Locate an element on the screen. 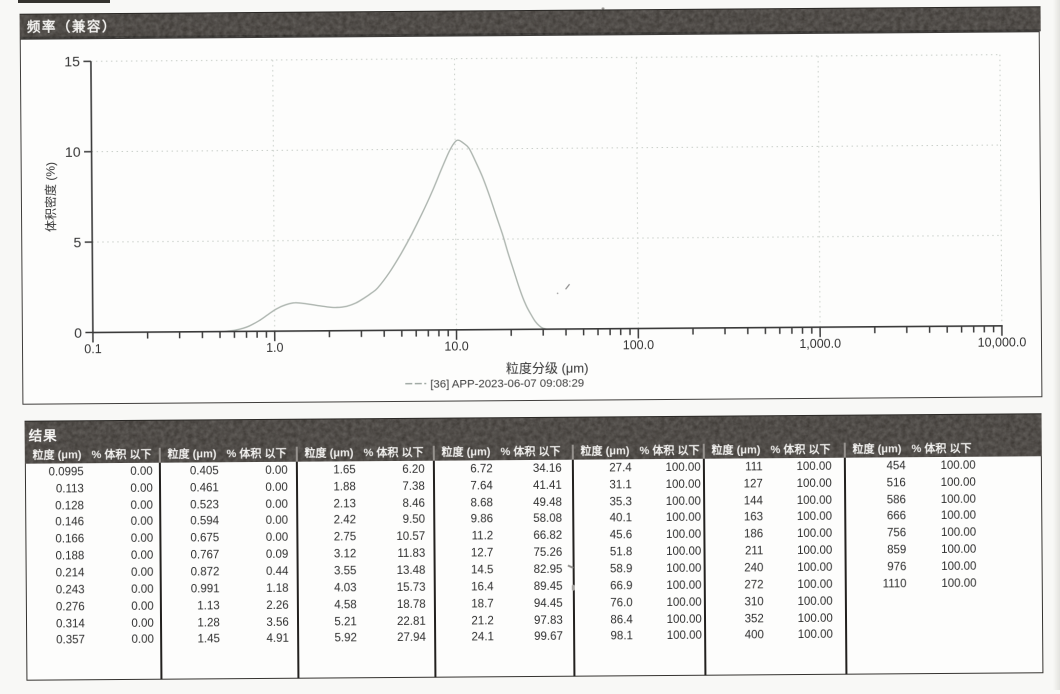  svg-text: 粒度分级 (μm) is located at coordinates (547, 368).